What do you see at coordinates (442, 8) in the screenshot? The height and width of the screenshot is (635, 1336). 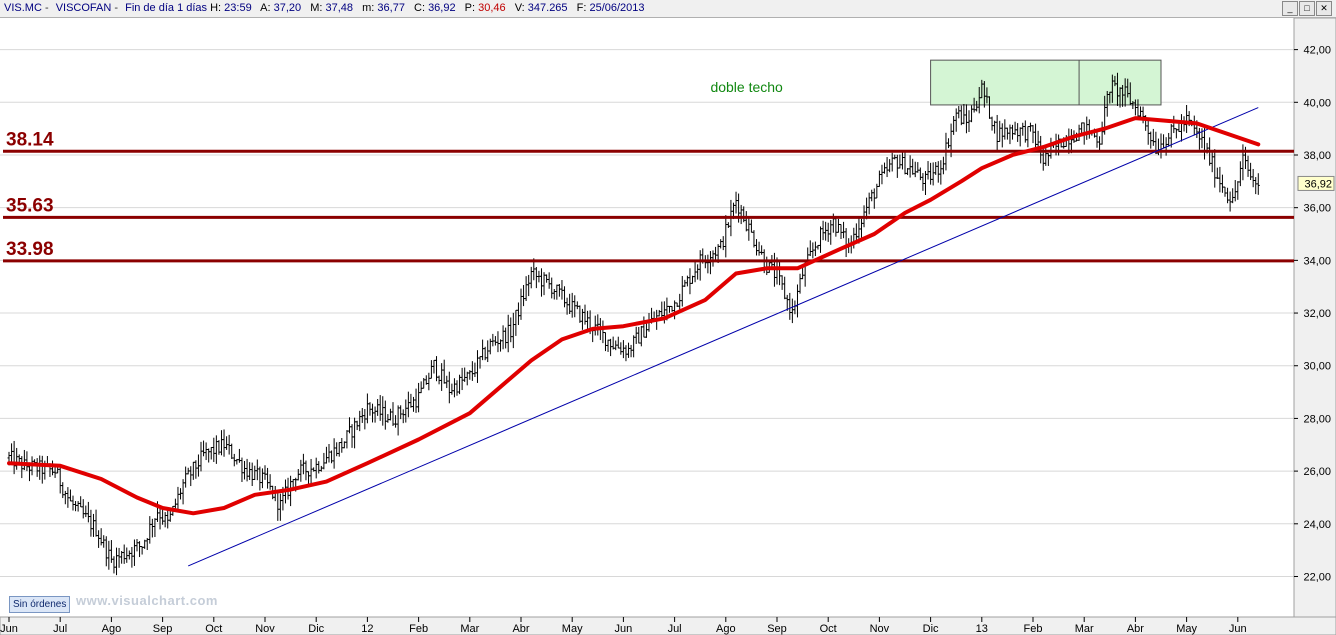 I see `close-value: 36,92` at bounding box center [442, 8].